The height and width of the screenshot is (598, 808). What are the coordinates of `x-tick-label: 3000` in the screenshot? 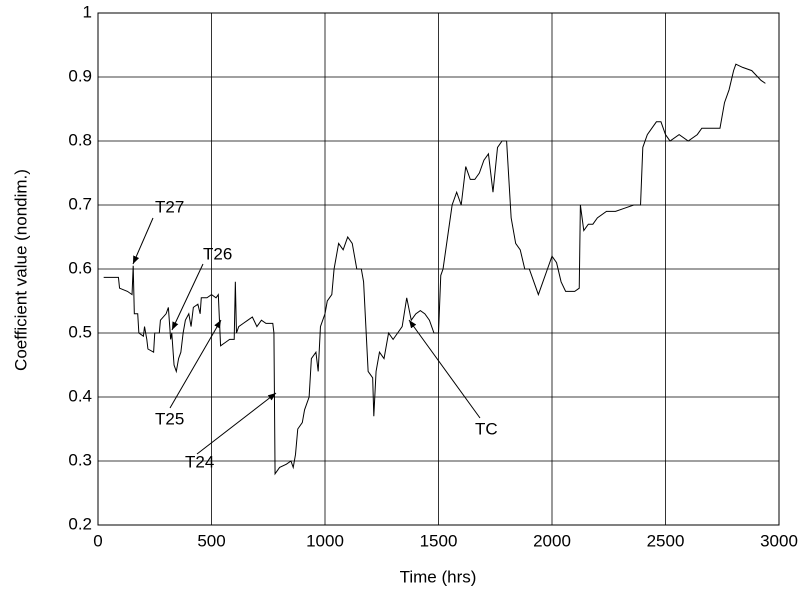 It's located at (779, 540).